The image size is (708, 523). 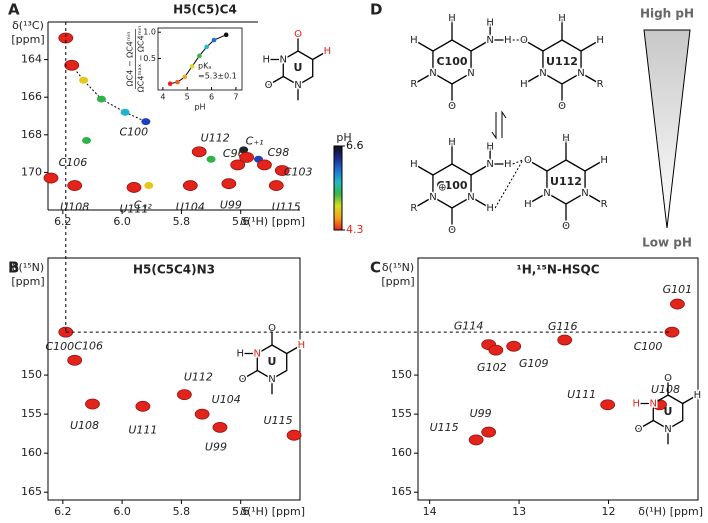 I want to click on equilibrium-arrow, so click(x=504, y=124).